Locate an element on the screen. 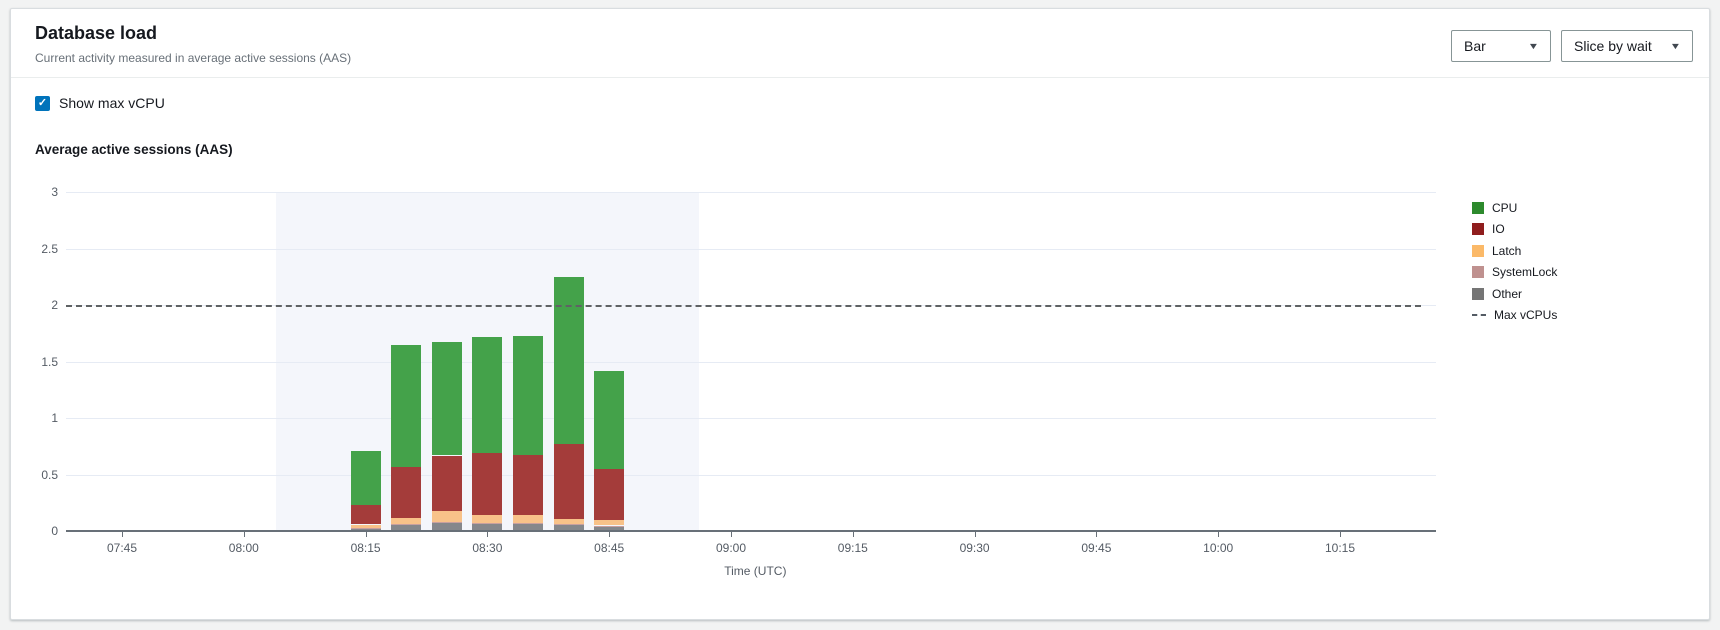 The height and width of the screenshot is (630, 1720). x-tick-label: 09:15 is located at coordinates (852, 548).